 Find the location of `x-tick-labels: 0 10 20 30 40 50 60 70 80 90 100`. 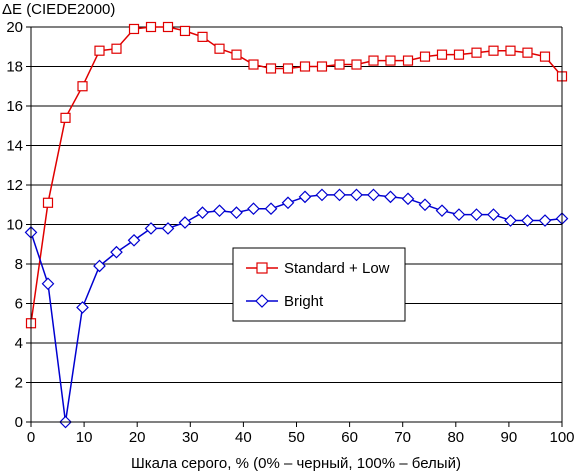

x-tick-labels: 0 10 20 30 40 50 60 70 80 90 100 is located at coordinates (300, 437).